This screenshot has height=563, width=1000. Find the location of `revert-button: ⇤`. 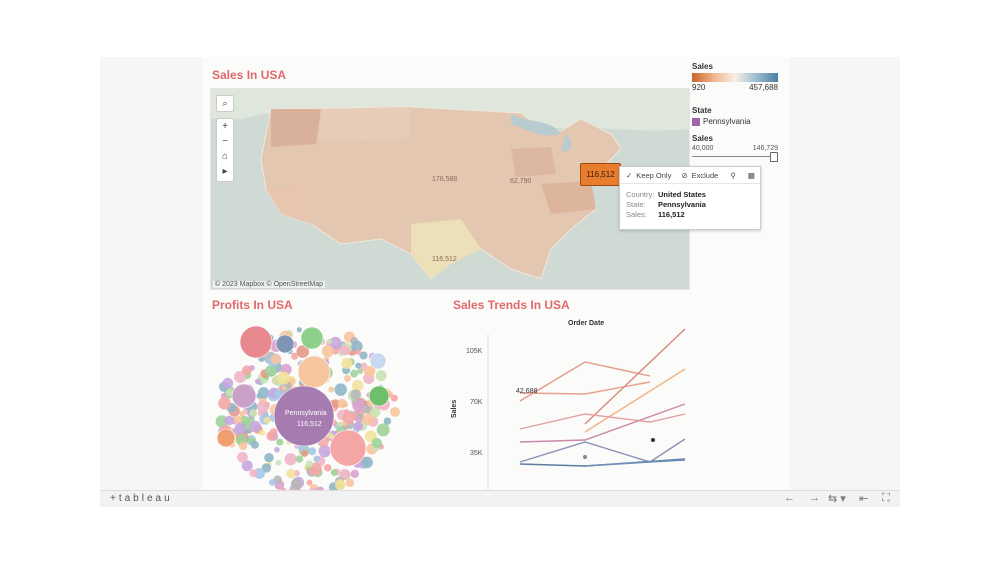

revert-button: ⇤ is located at coordinates (864, 499).